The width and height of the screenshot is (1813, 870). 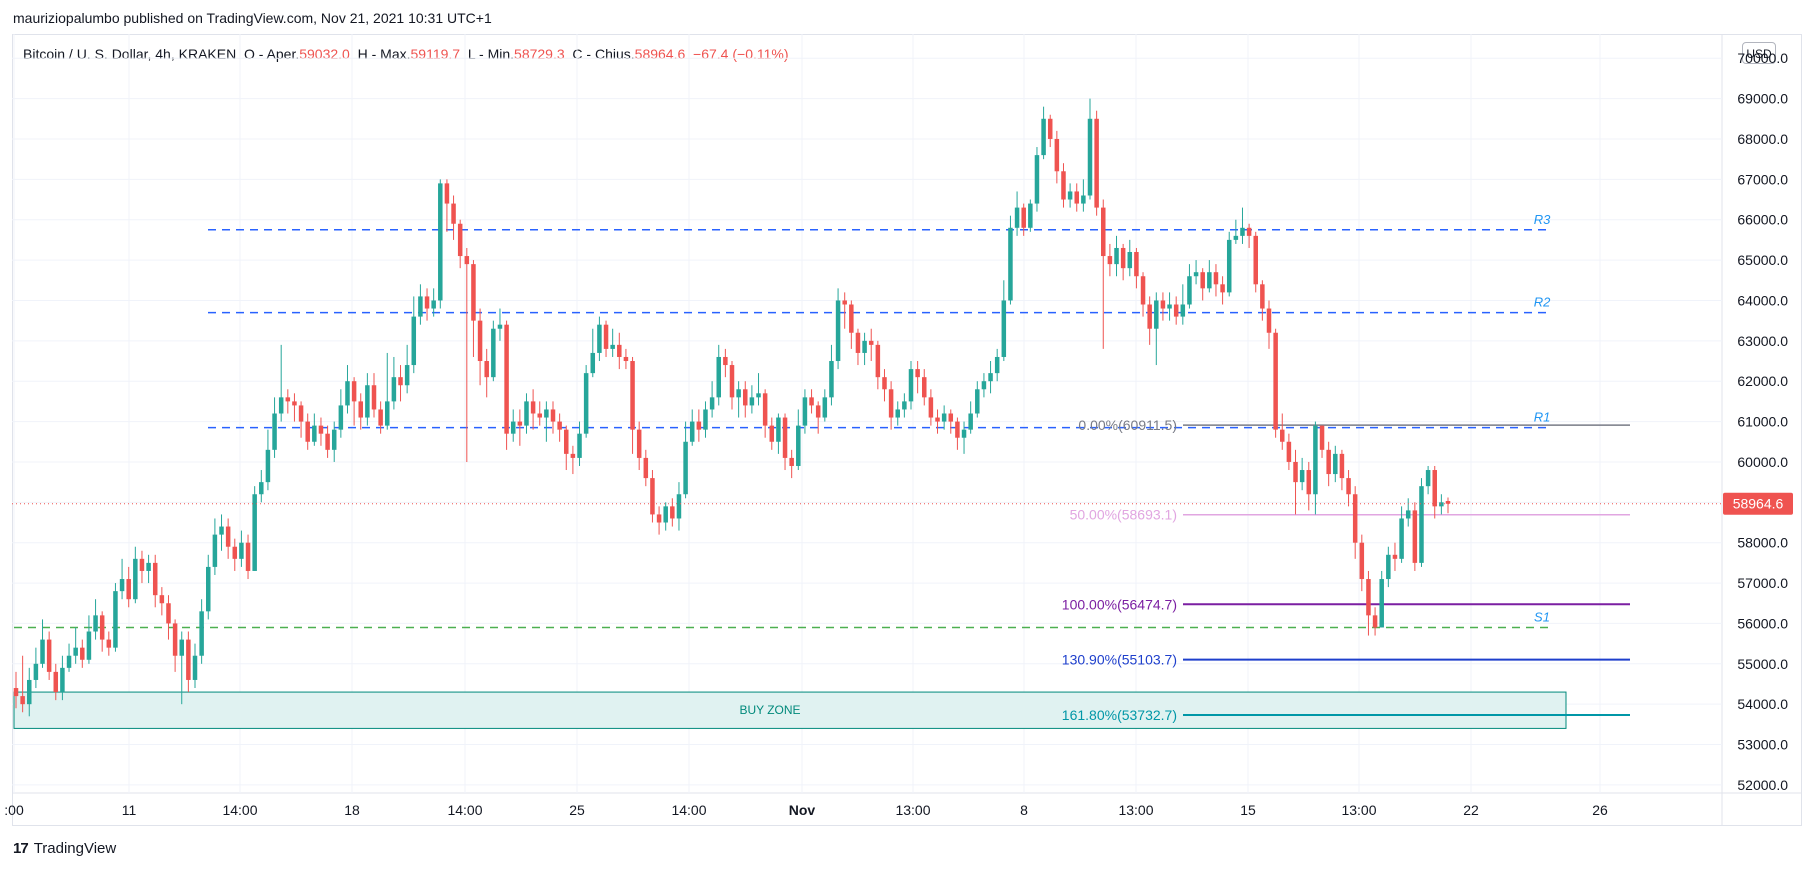 What do you see at coordinates (464, 810) in the screenshot?
I see `time-tick-label: 14:00` at bounding box center [464, 810].